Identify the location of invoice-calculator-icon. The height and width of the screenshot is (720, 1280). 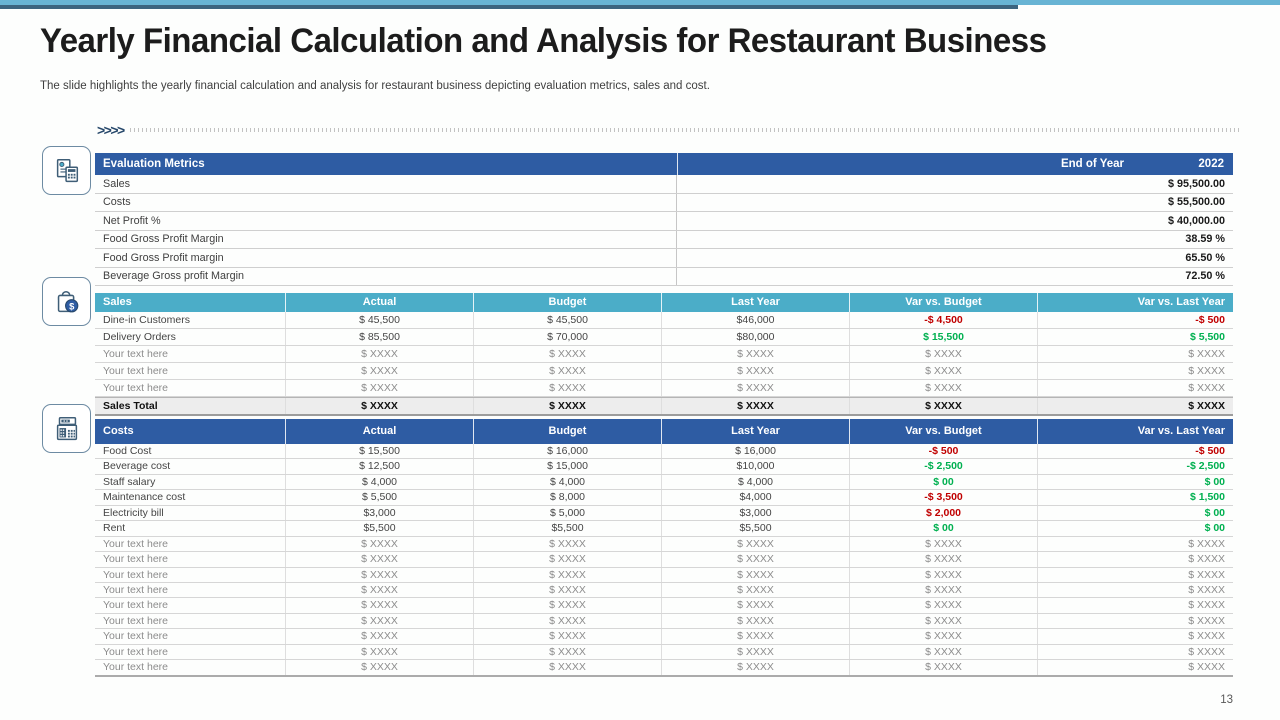
(67, 170).